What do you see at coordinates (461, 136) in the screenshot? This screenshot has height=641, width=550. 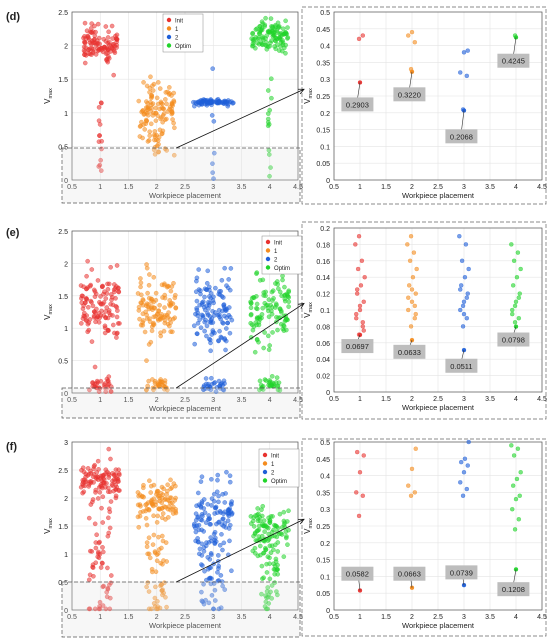 I see `callout-value: 0.2068` at bounding box center [461, 136].